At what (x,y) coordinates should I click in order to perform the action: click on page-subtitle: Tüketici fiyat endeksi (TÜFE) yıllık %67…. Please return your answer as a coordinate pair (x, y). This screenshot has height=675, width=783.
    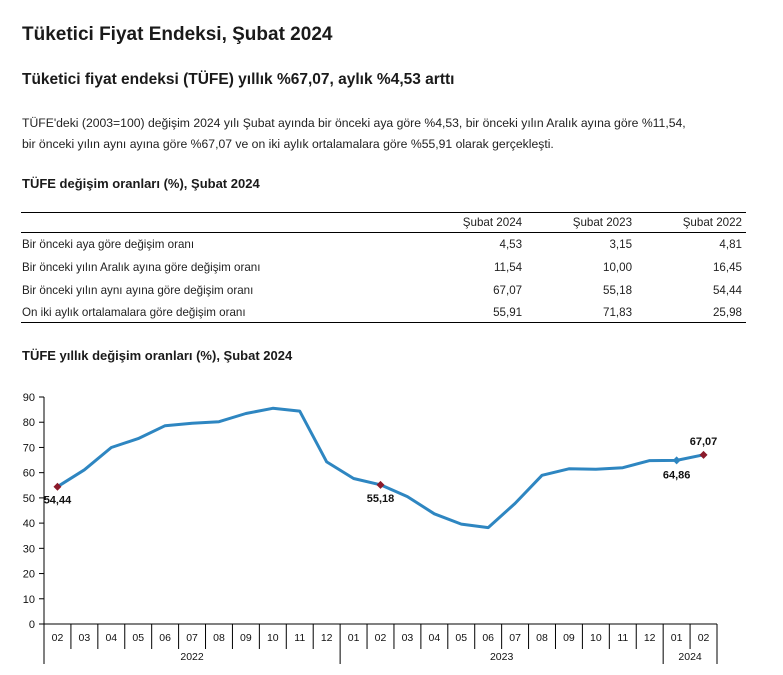
    Looking at the image, I should click on (238, 79).